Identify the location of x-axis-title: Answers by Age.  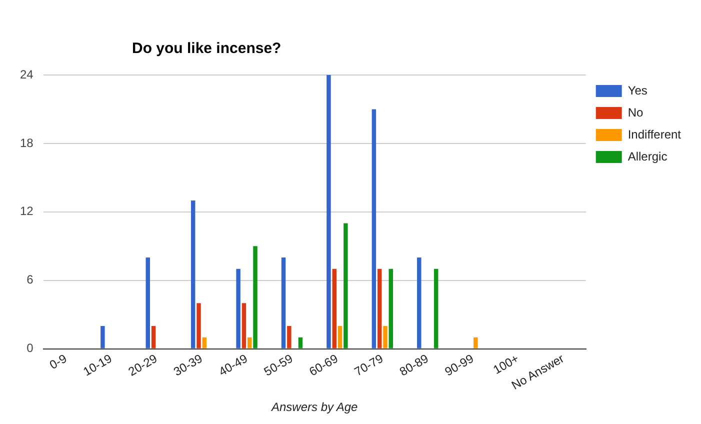
(314, 407).